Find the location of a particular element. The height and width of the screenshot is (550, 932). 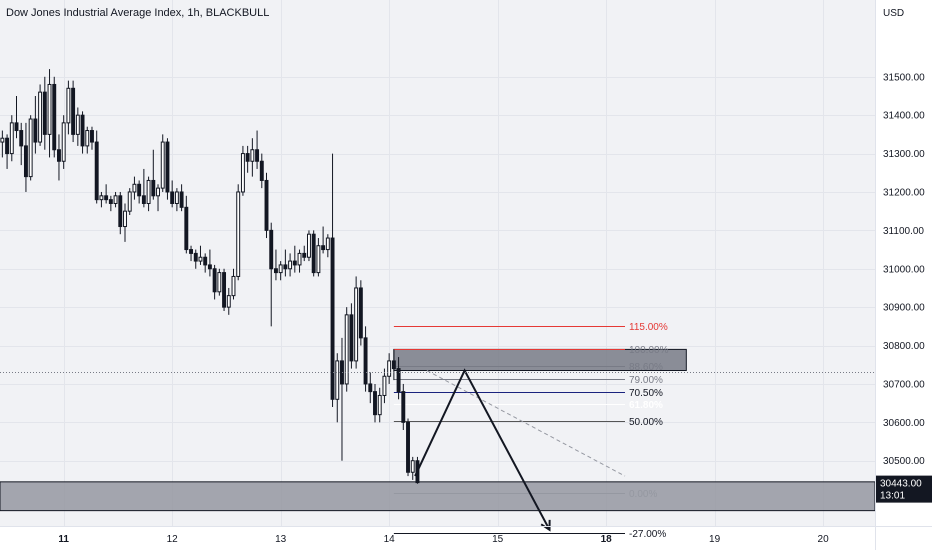

fib-level-label: 61.80% is located at coordinates (646, 405).